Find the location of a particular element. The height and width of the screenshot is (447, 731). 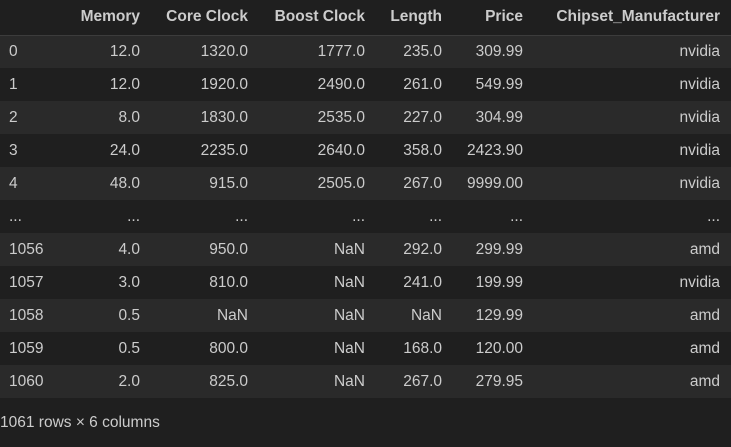

core-clock-cell: 2235.0 is located at coordinates (224, 150).